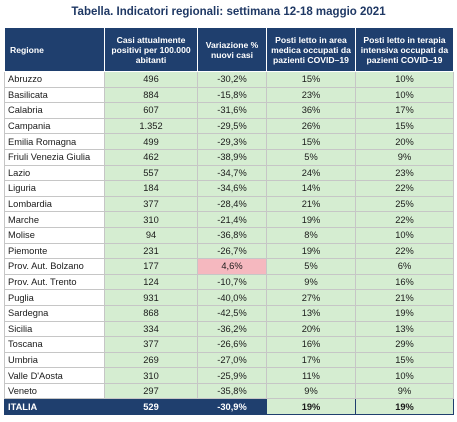 This screenshot has width=457, height=422. I want to click on table-row: Lombardia 377 -28,4% 21% 25%, so click(229, 204).